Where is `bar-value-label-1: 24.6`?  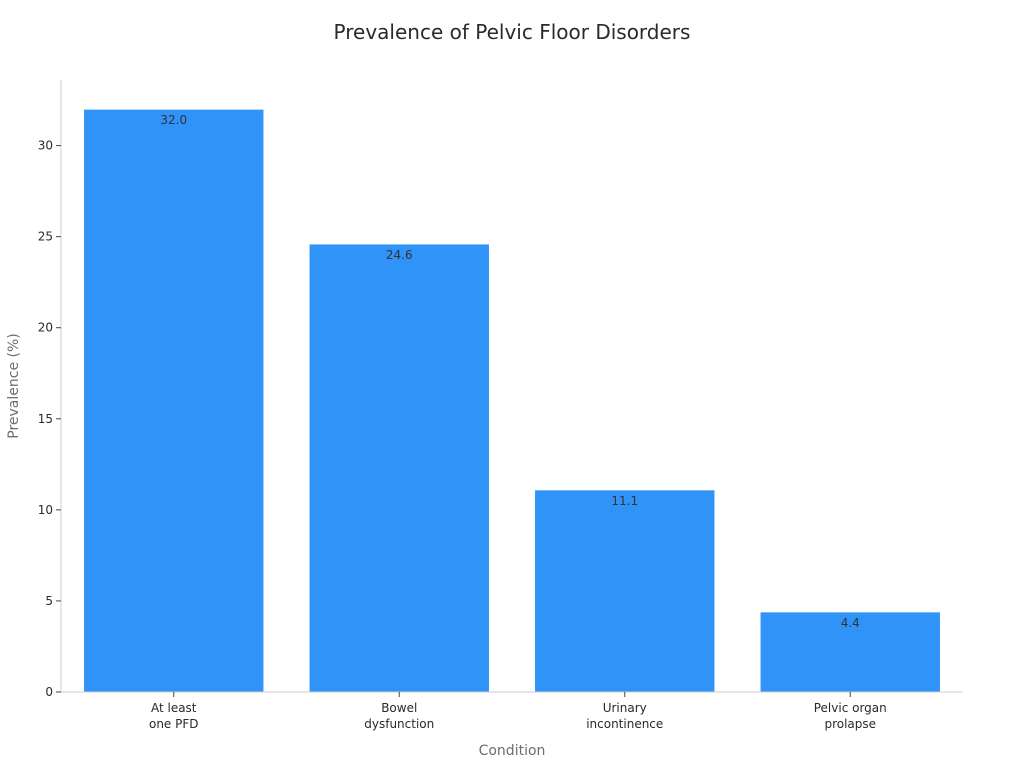 bar-value-label-1: 24.6 is located at coordinates (399, 255).